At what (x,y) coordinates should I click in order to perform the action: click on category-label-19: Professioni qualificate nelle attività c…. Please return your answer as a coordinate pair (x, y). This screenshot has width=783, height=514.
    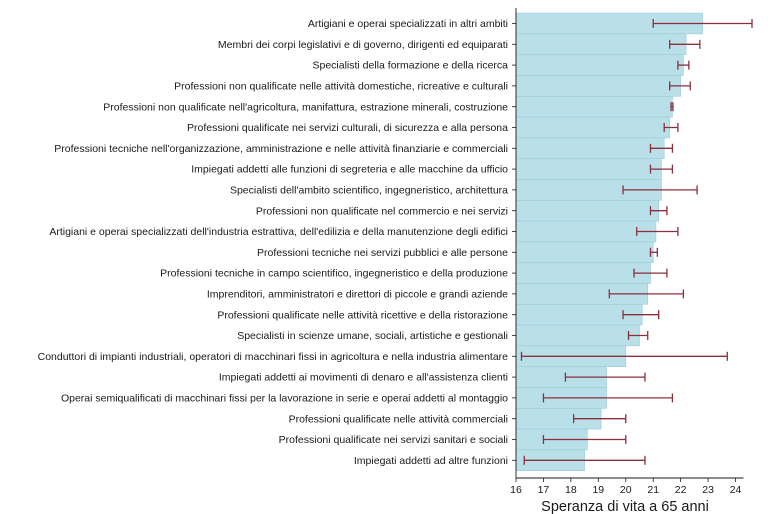
    Looking at the image, I should click on (398, 419).